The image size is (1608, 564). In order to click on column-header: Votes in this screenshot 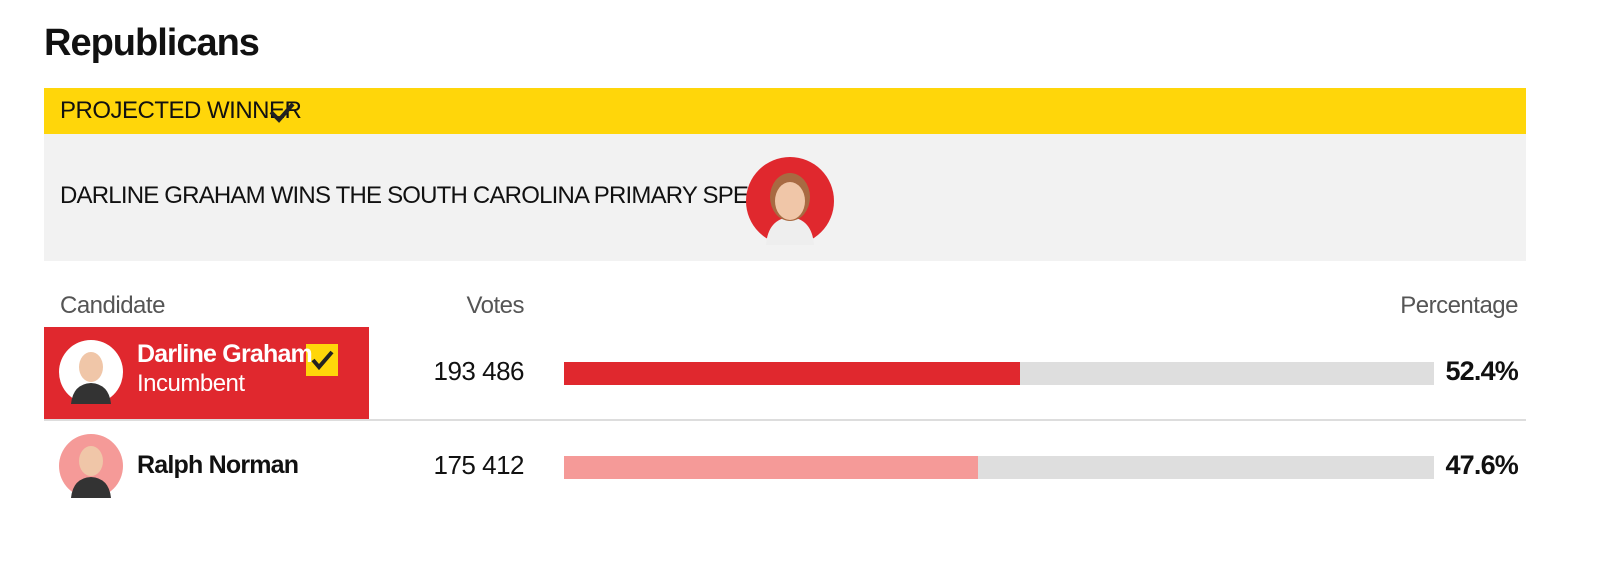, I will do `click(495, 305)`.